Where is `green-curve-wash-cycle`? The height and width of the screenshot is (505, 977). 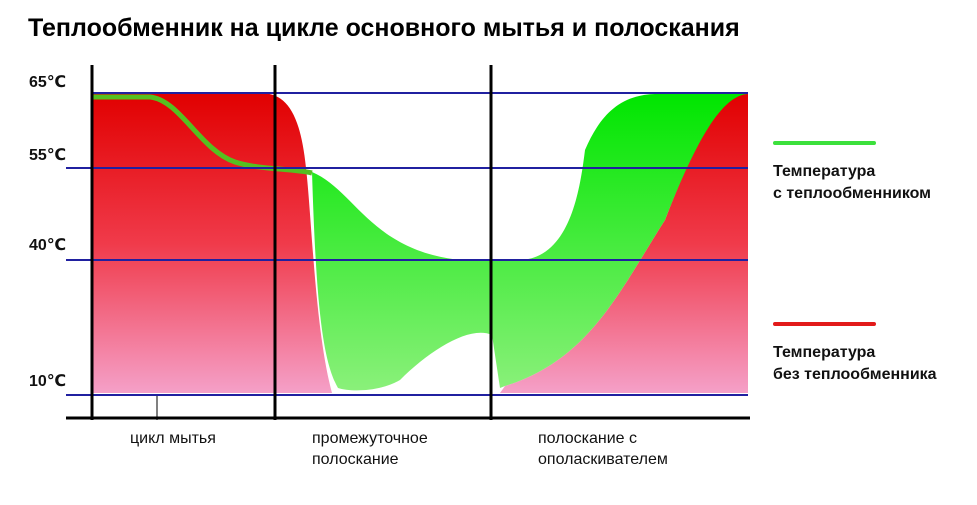 green-curve-wash-cycle is located at coordinates (202, 135).